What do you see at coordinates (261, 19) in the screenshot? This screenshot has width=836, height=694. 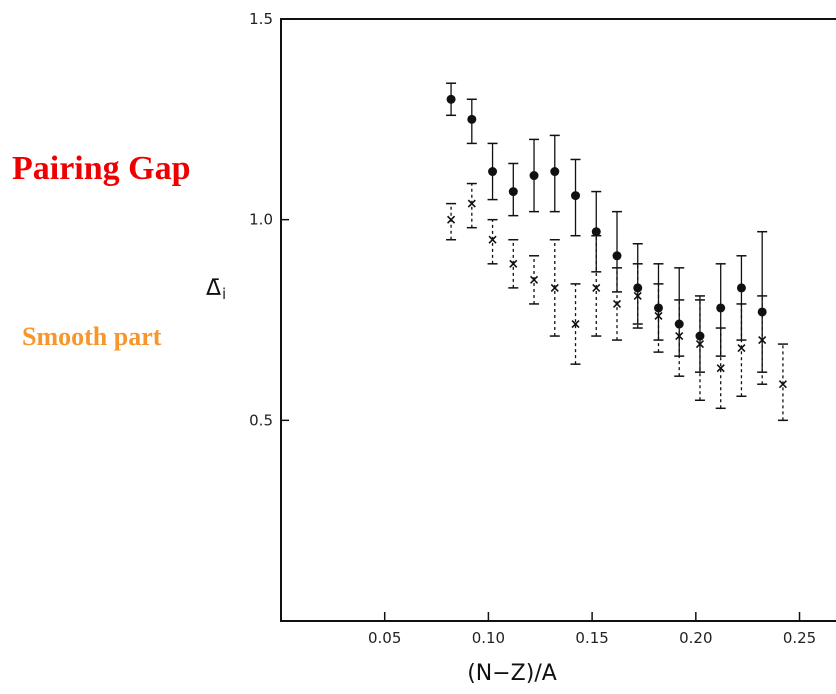 I see `y-tick-label: 1.5` at bounding box center [261, 19].